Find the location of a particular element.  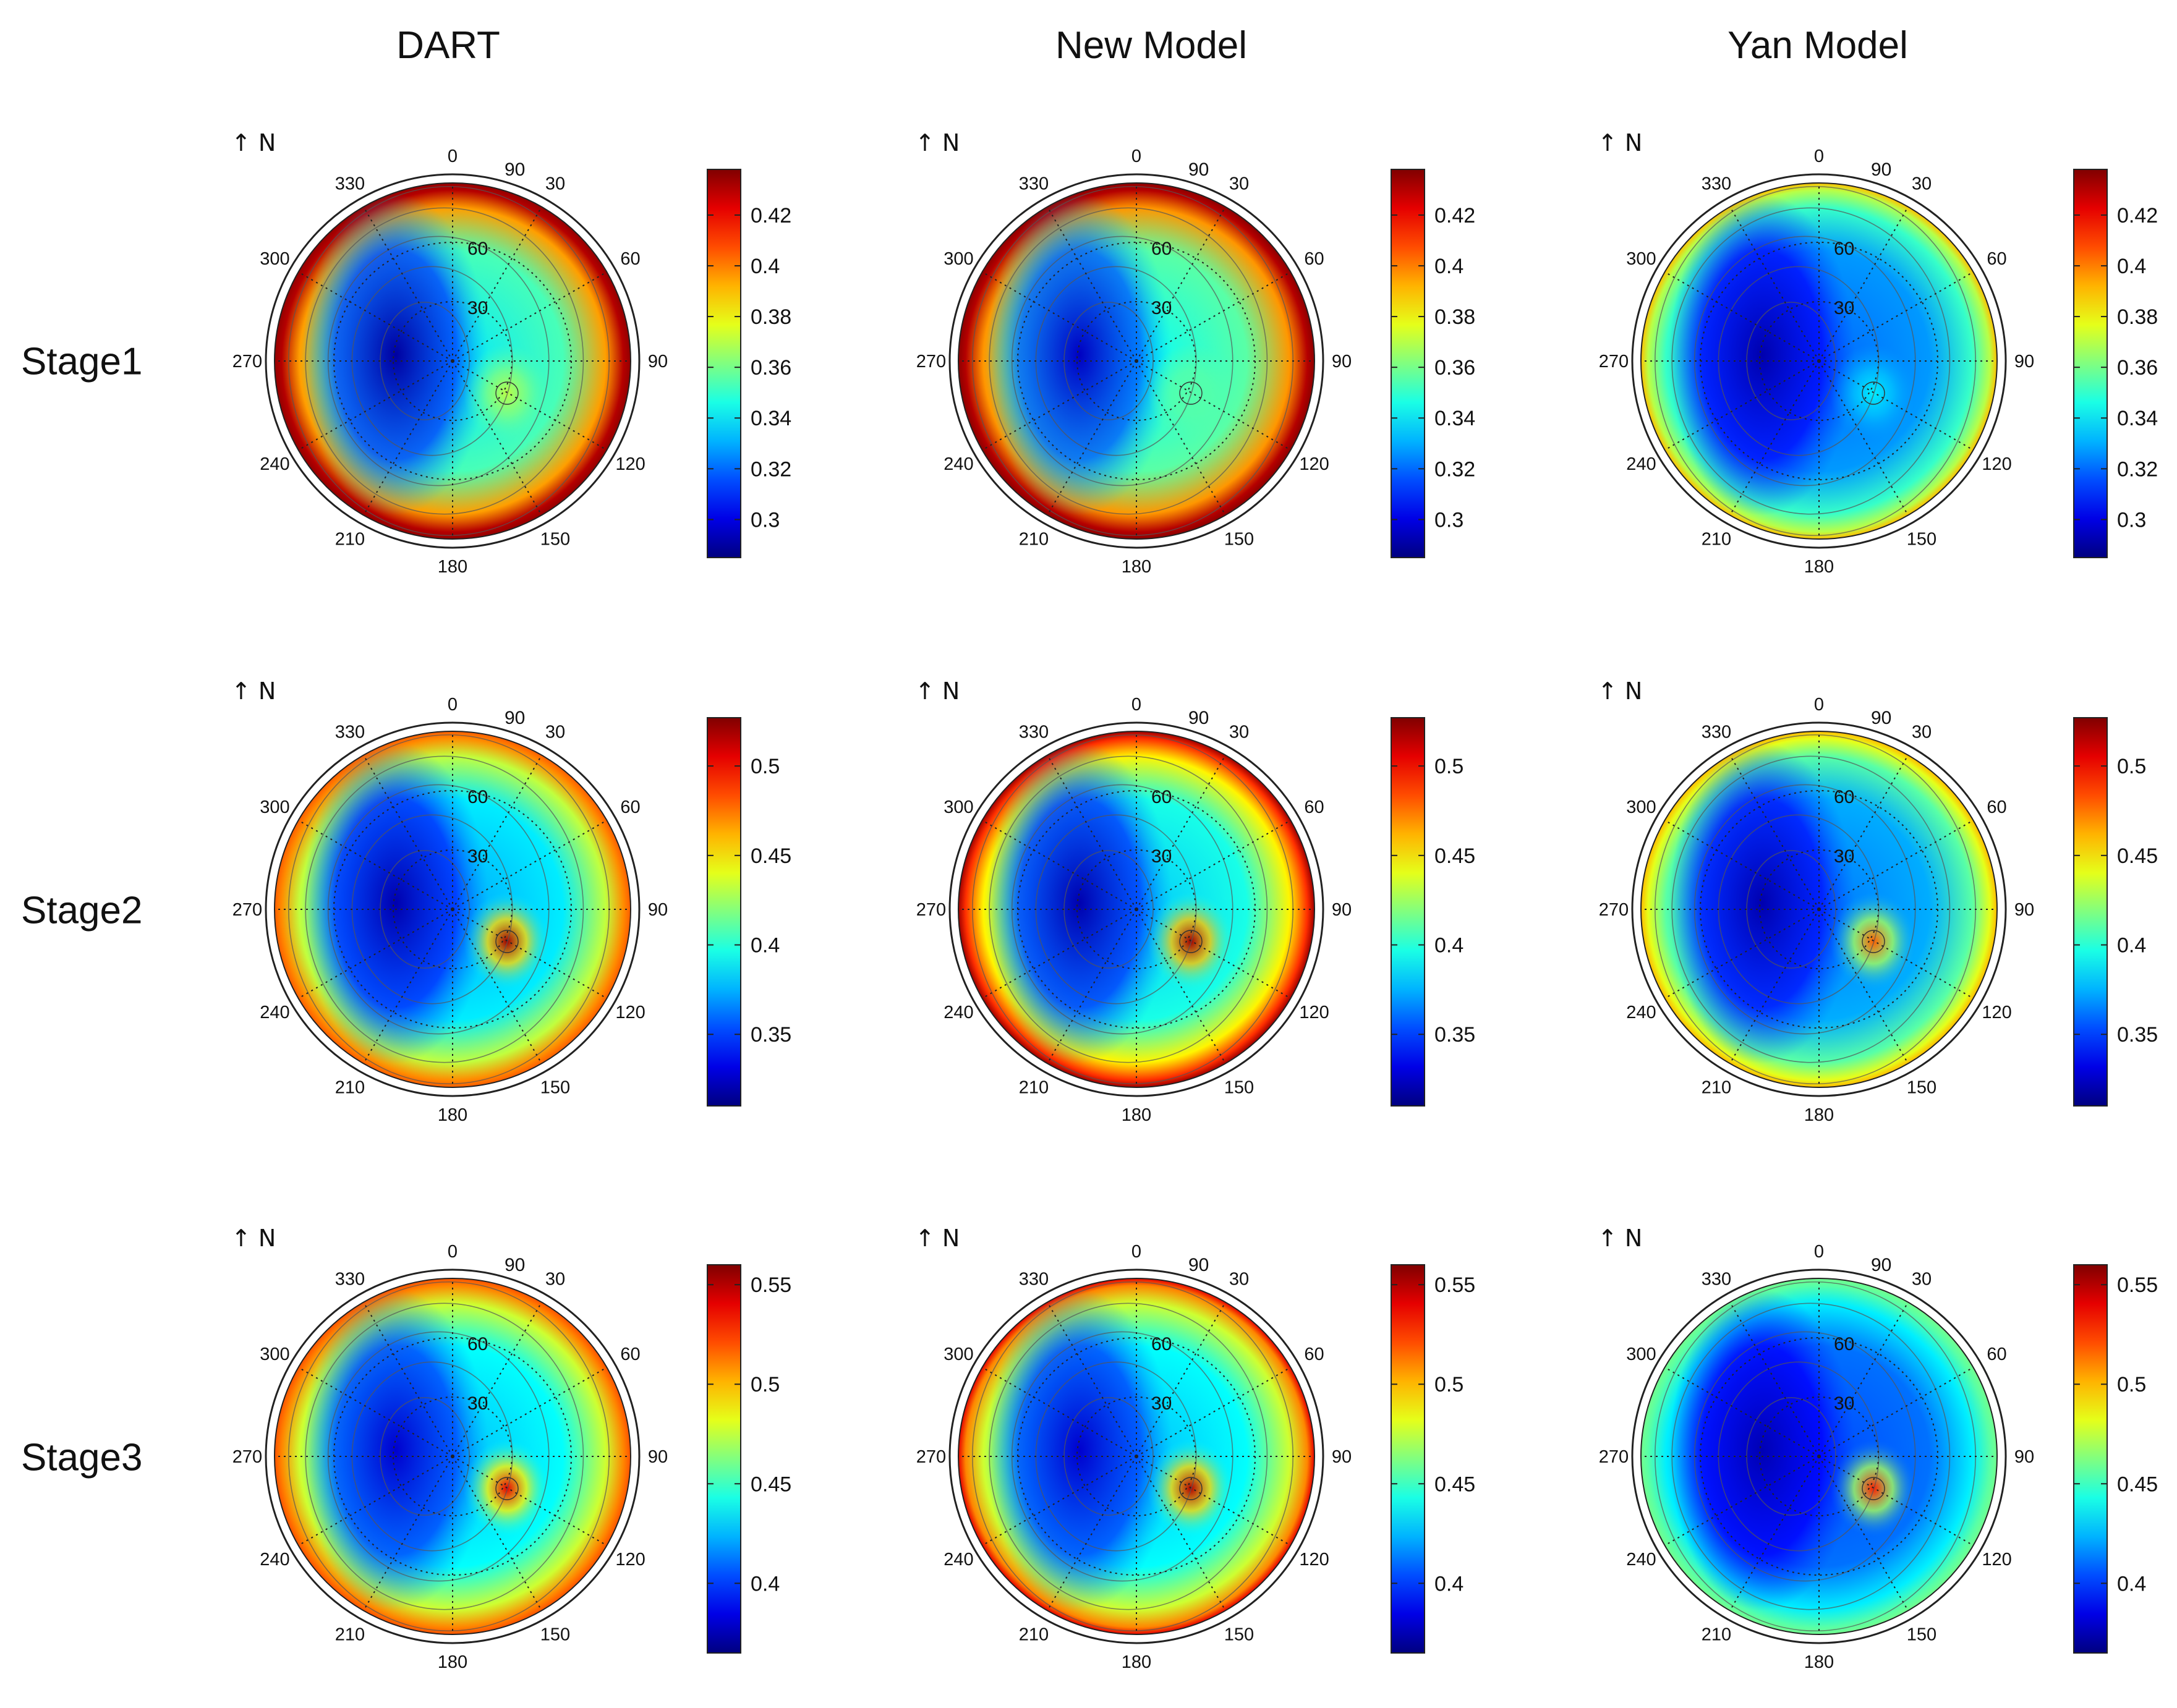

column-title-dart: DART is located at coordinates (448, 46).